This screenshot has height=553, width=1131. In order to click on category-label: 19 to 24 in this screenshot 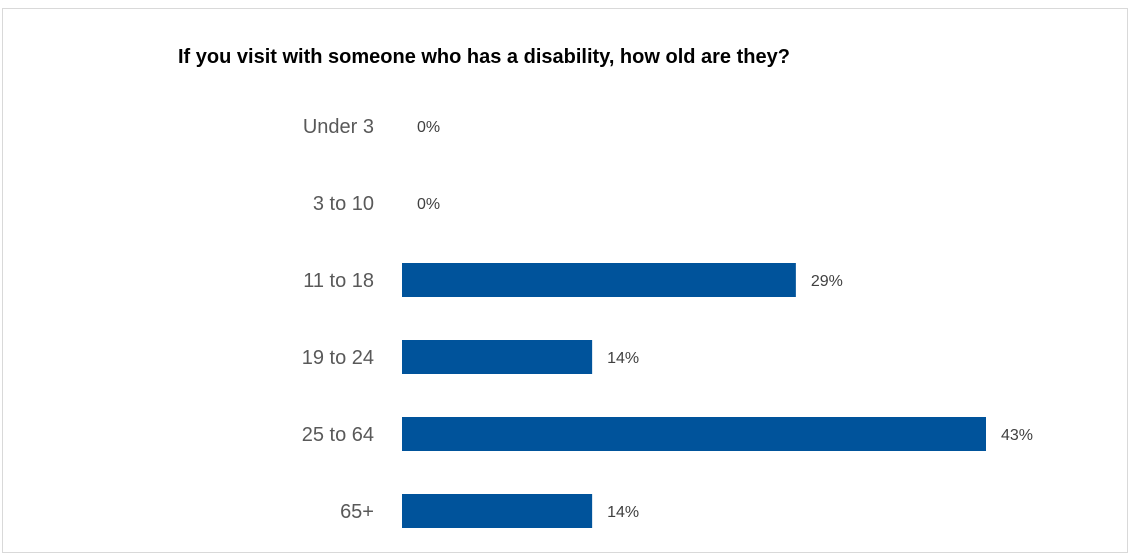, I will do `click(338, 358)`.